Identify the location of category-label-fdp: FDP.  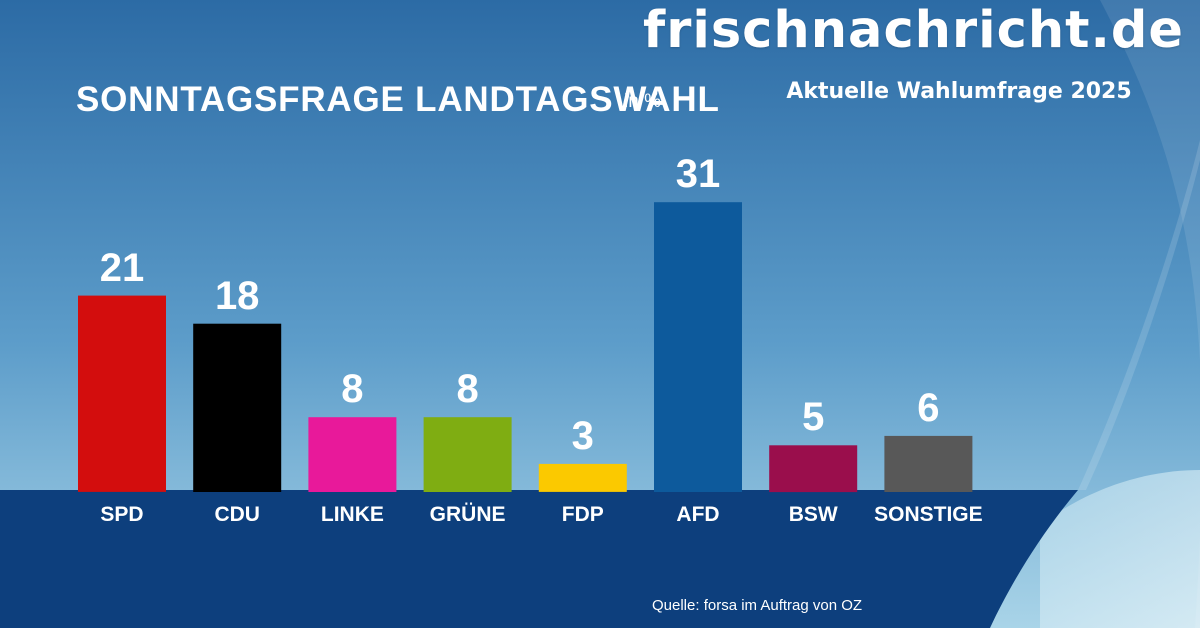
(582, 514).